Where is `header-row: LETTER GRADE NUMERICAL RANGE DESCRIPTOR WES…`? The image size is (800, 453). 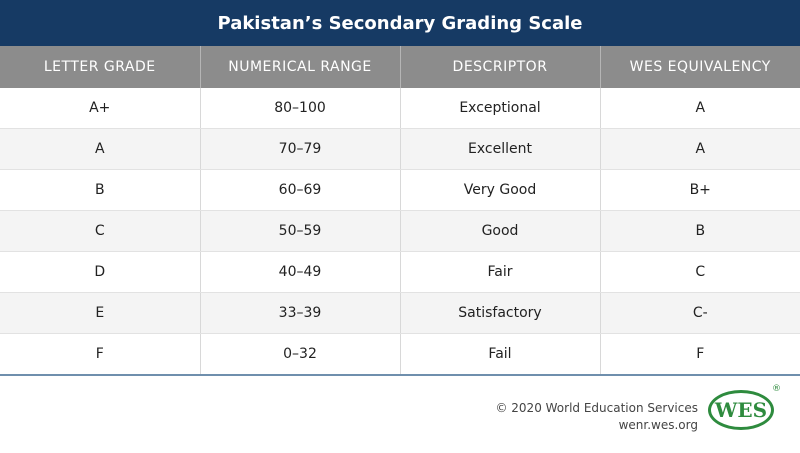
header-row: LETTER GRADE NUMERICAL RANGE DESCRIPTOR WES… is located at coordinates (400, 67).